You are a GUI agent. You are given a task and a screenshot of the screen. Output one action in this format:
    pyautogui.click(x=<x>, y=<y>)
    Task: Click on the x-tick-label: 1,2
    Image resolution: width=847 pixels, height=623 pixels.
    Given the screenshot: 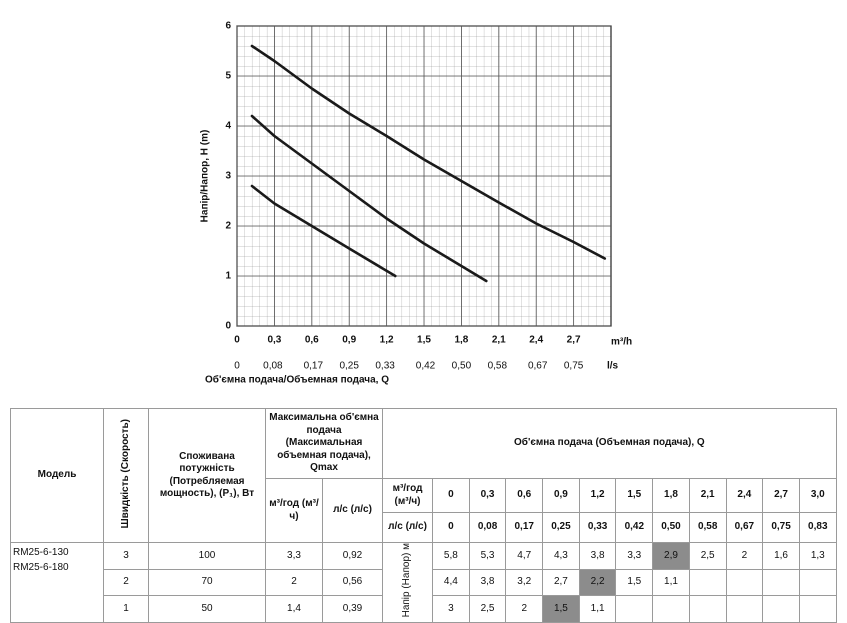 What is the action you would take?
    pyautogui.click(x=387, y=340)
    